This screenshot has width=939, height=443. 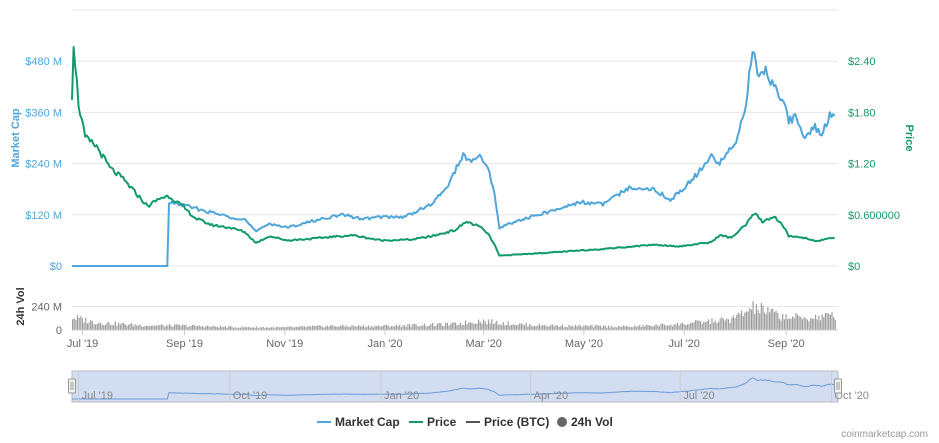 I want to click on navigator-tick-label: Jan '20, so click(x=401, y=396).